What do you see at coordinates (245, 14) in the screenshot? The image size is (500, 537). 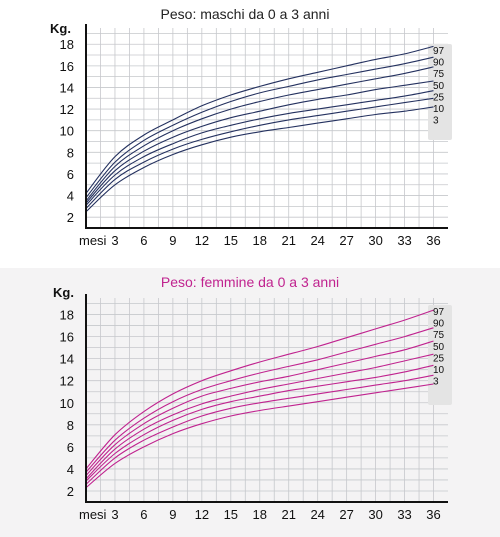 I see `chart-title: Peso: maschi da 0 a 3 anni` at bounding box center [245, 14].